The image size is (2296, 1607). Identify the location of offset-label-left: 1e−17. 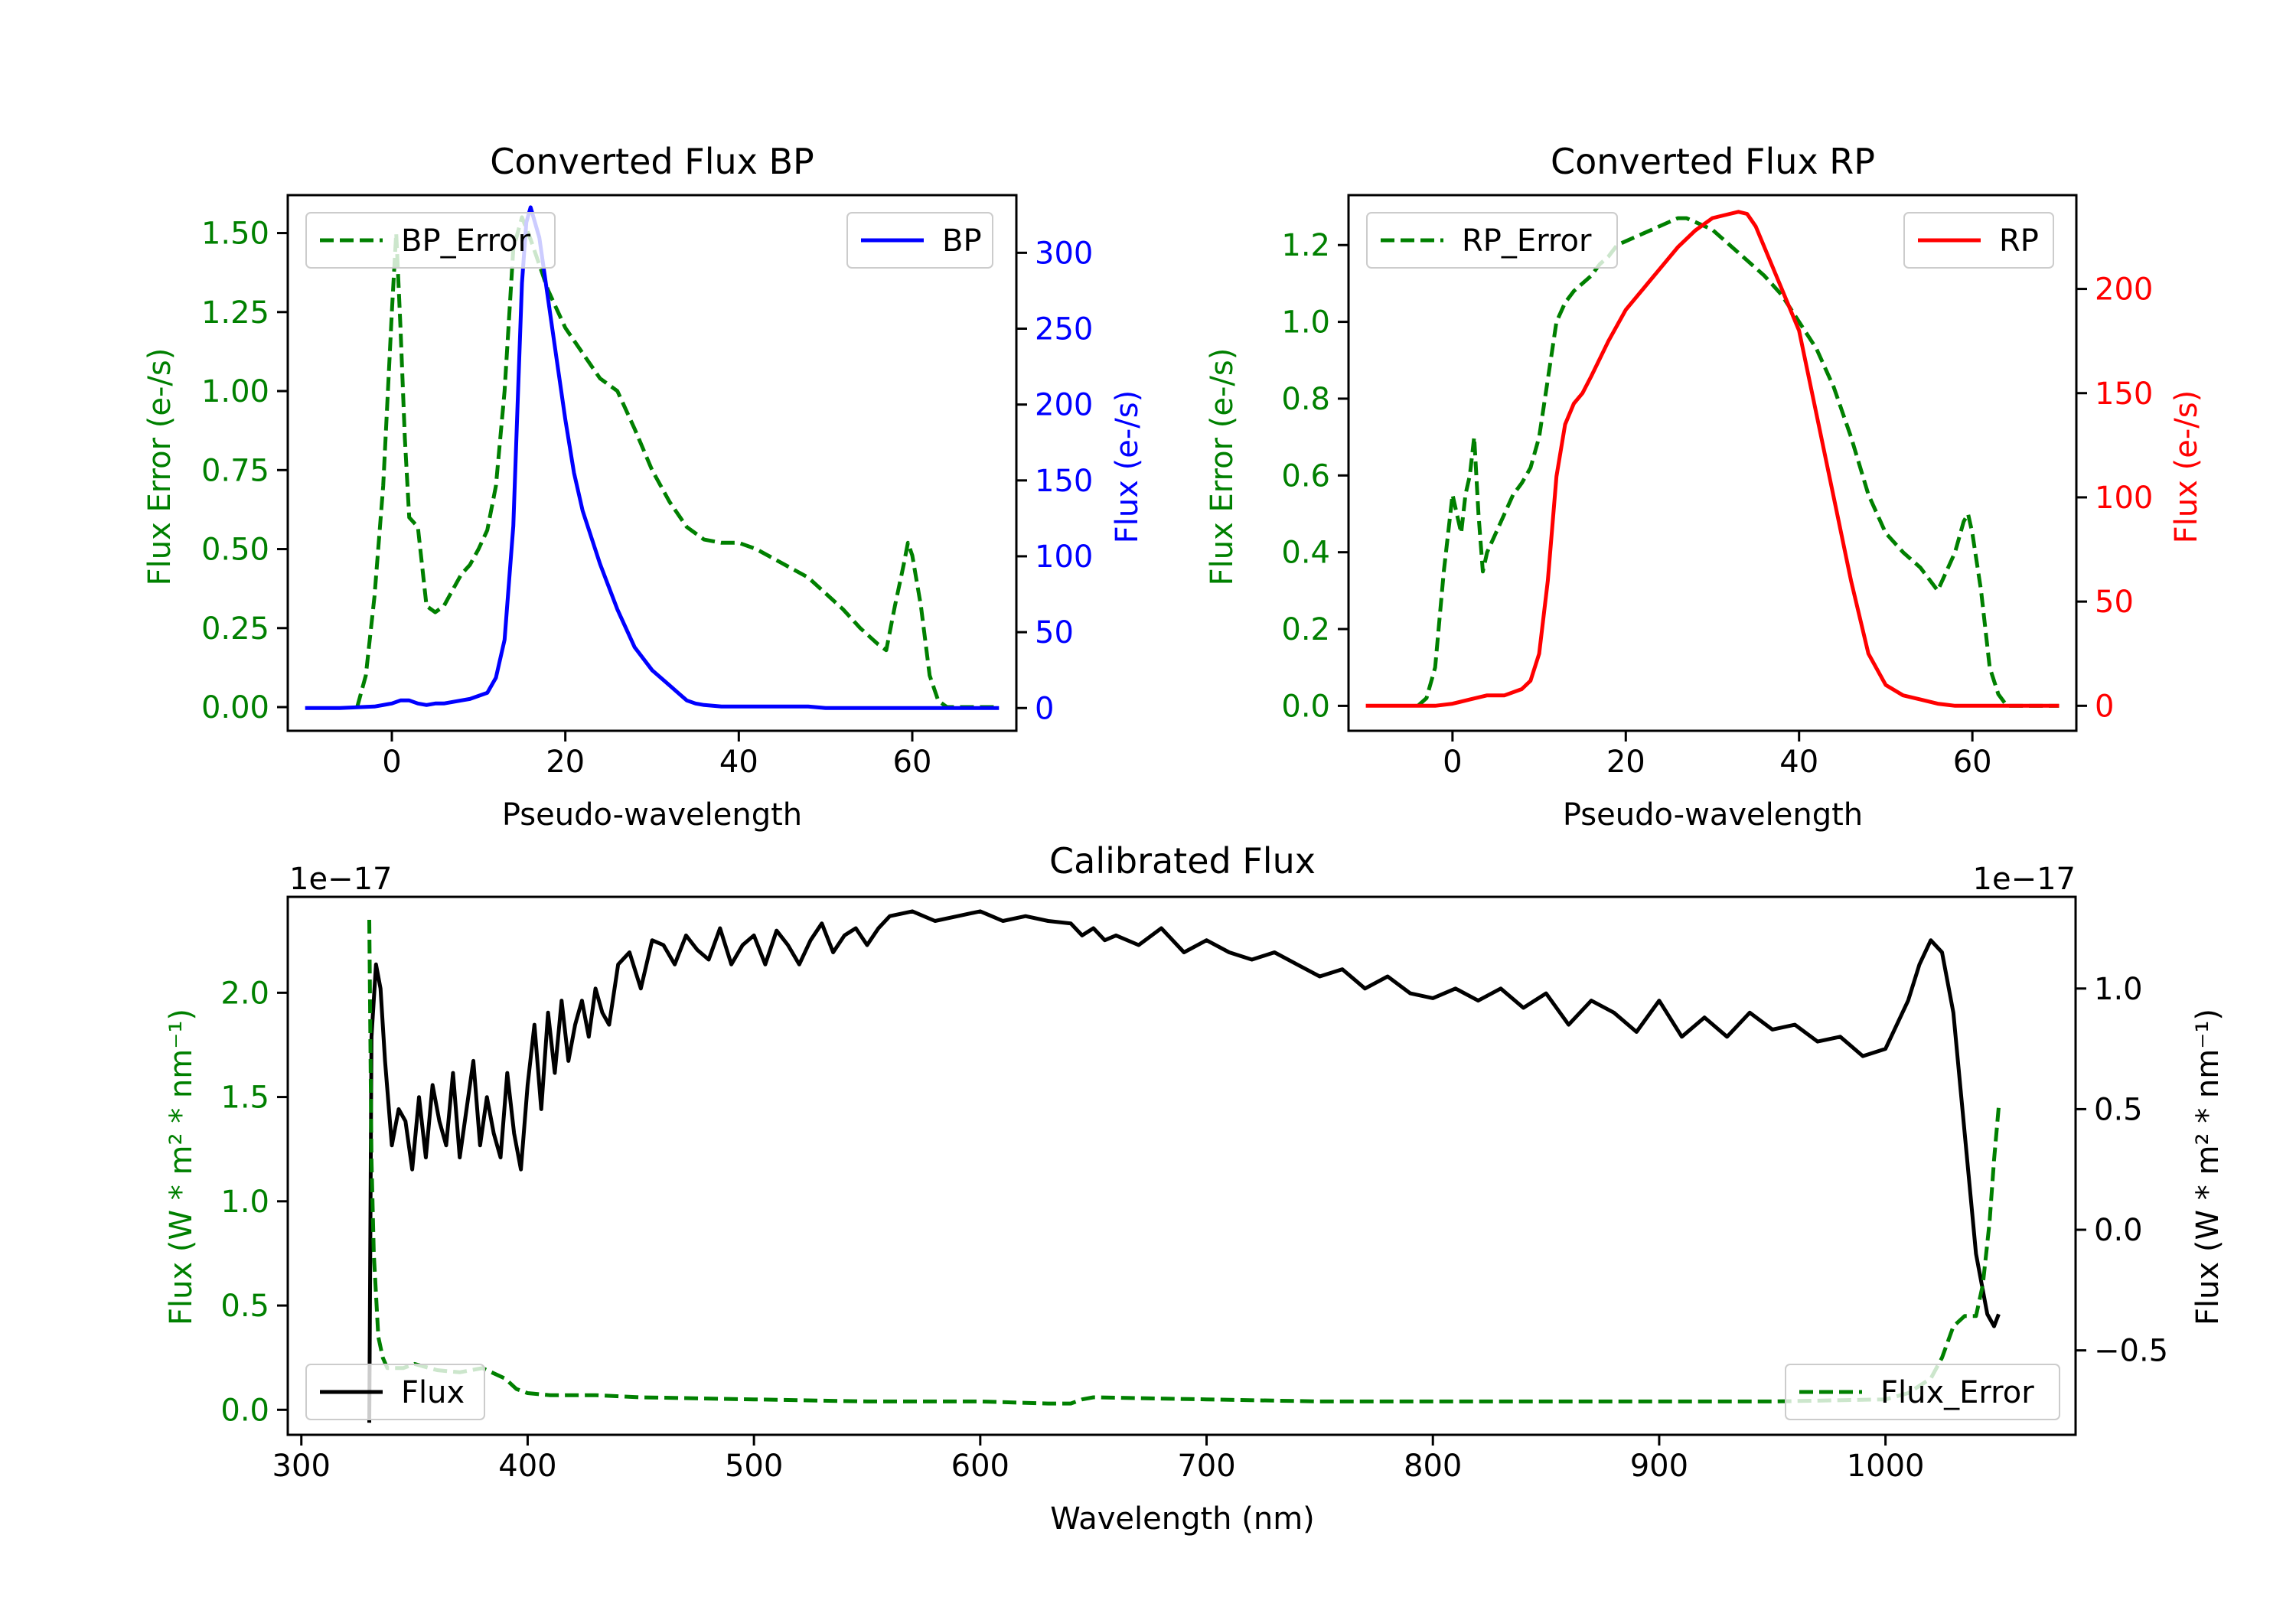
(340, 879).